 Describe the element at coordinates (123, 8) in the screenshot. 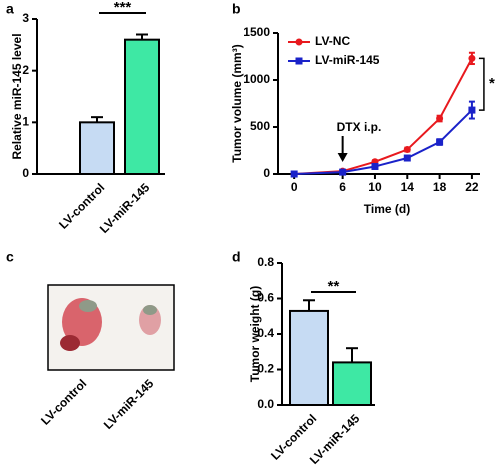

I see `significance: ***` at that location.